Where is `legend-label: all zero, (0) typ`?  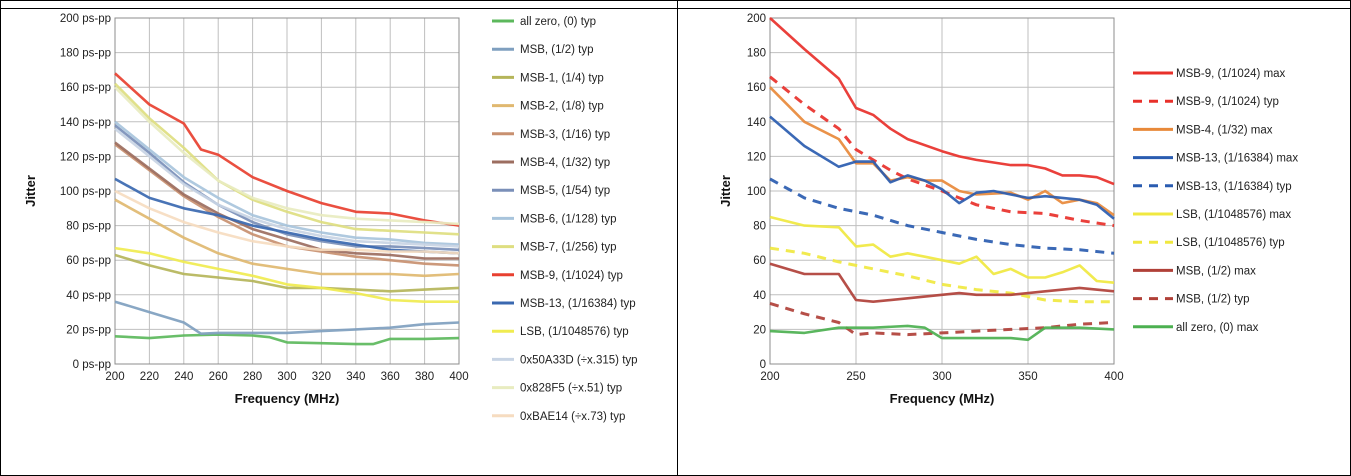
legend-label: all zero, (0) typ is located at coordinates (558, 22).